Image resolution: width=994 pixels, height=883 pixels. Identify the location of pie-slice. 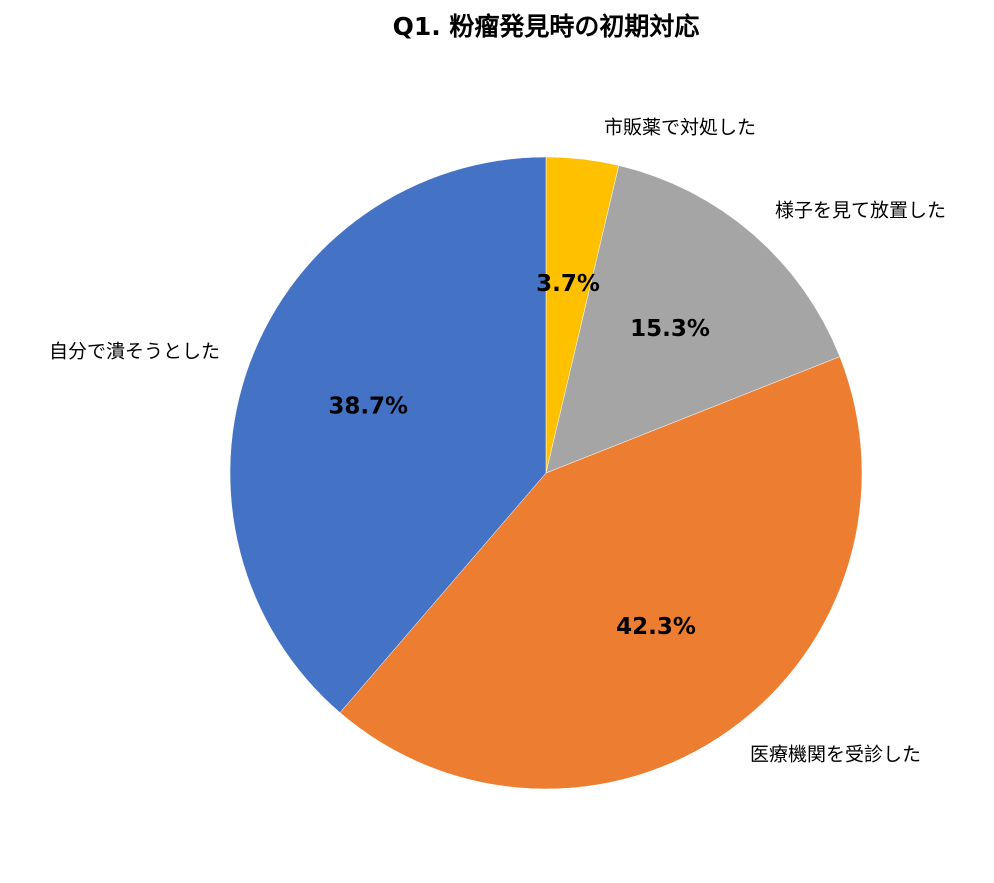
(693, 319).